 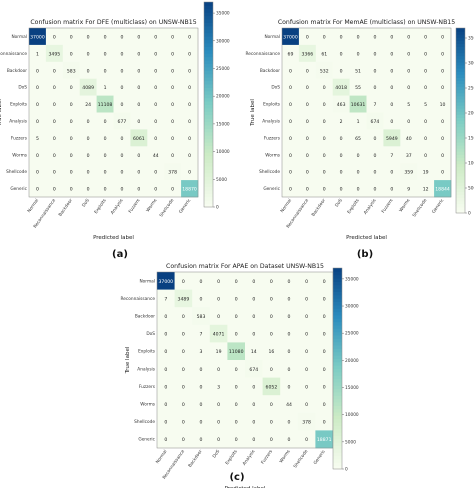 What do you see at coordinates (166, 207) in the screenshot?
I see `x-tick-label: Shellcode` at bounding box center [166, 207].